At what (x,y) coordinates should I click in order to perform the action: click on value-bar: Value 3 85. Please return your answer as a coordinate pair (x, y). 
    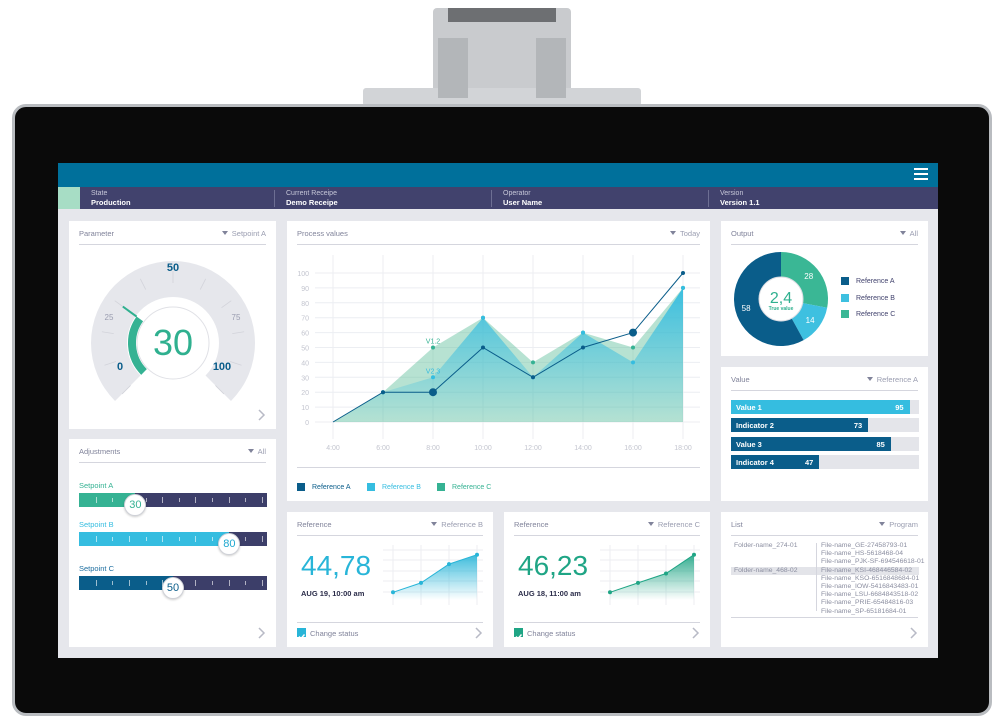
    Looking at the image, I should click on (825, 443).